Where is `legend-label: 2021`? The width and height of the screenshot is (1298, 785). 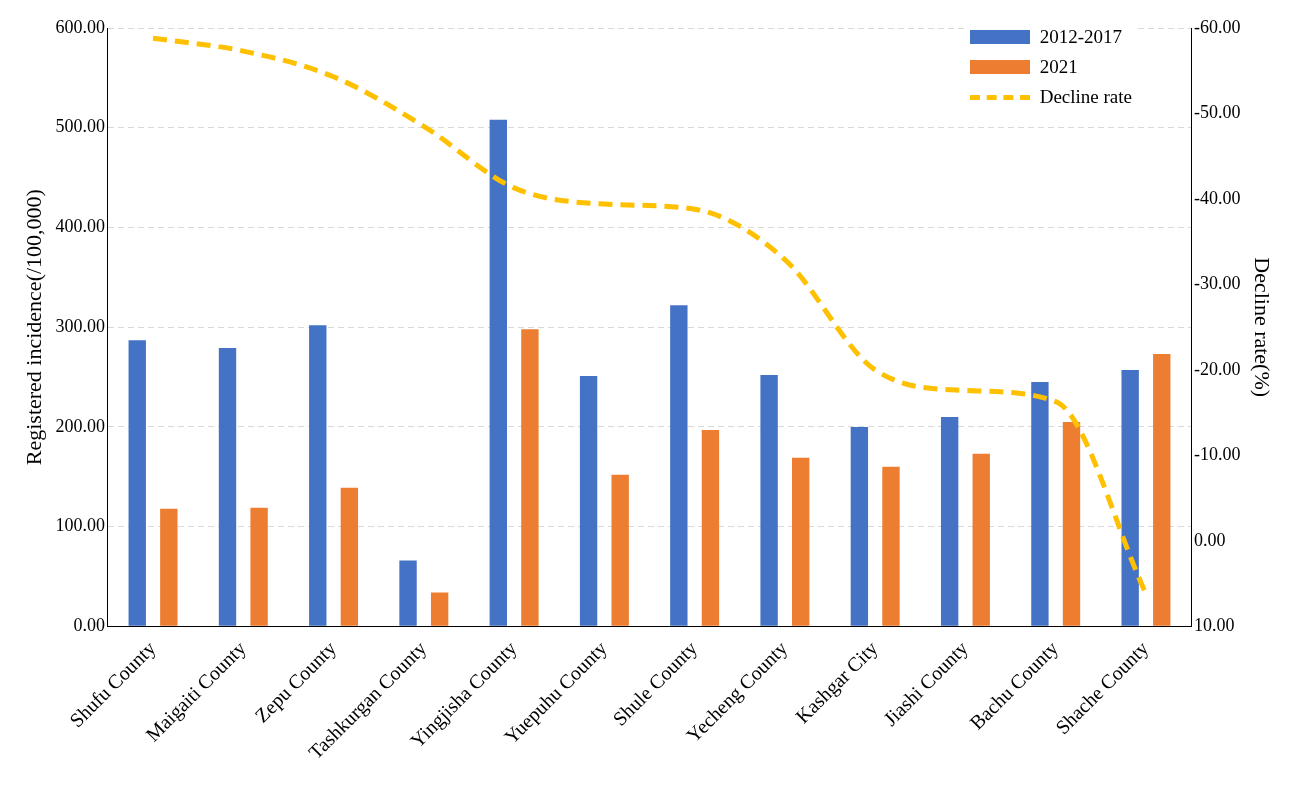
legend-label: 2021 is located at coordinates (1058, 67).